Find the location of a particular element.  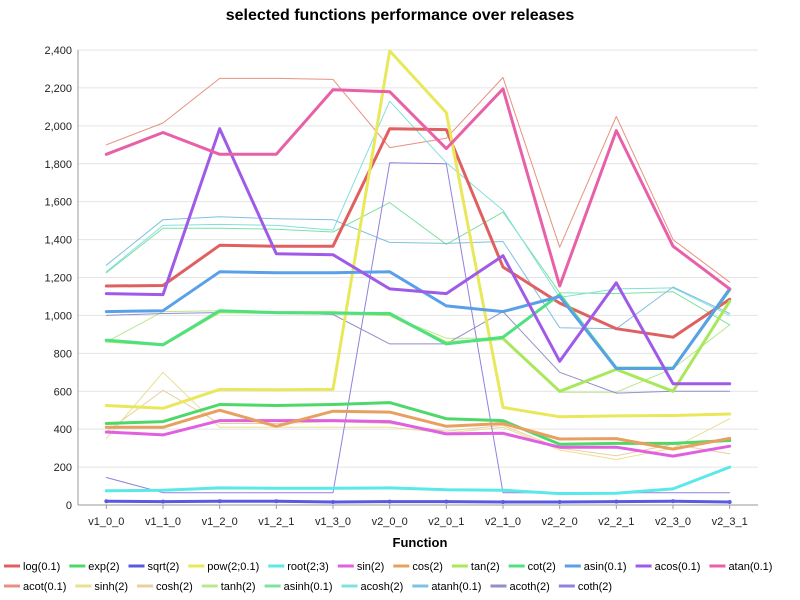

legend-item: cot(2) is located at coordinates (532, 567).